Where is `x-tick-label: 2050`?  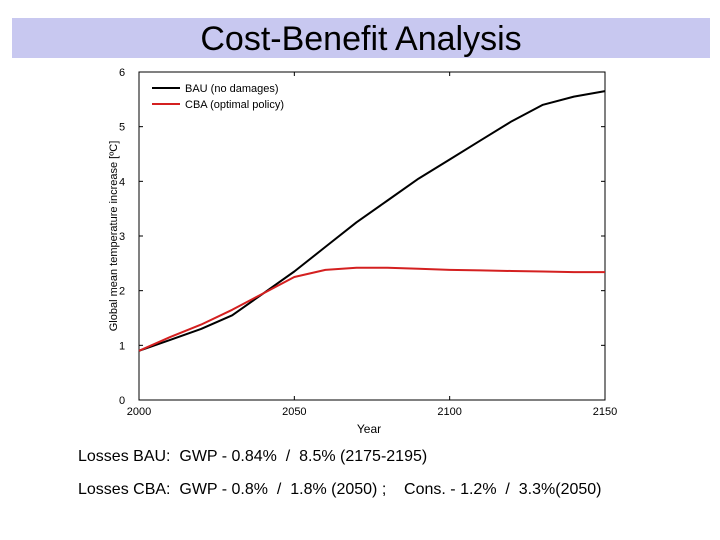
x-tick-label: 2050 is located at coordinates (294, 412).